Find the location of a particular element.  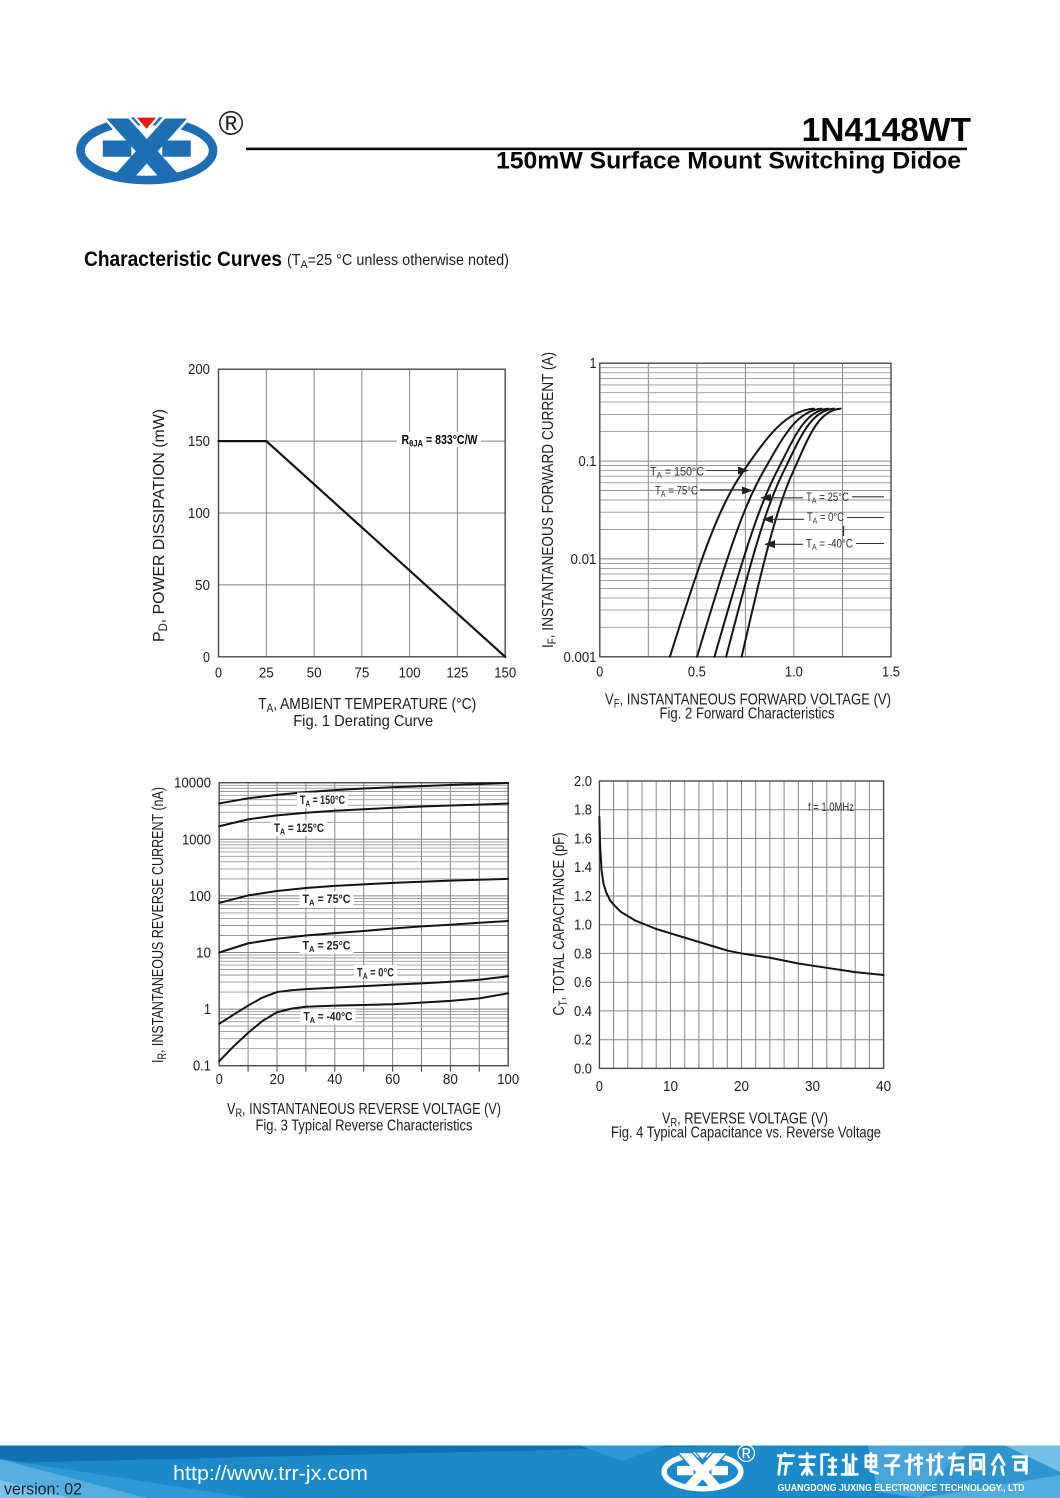

svg-text:IR, INSTANTANEOUS REVERSE CURR: IR, INSTANTANEOUS REVERSE CURRENT (nA) is located at coordinates (159, 925).